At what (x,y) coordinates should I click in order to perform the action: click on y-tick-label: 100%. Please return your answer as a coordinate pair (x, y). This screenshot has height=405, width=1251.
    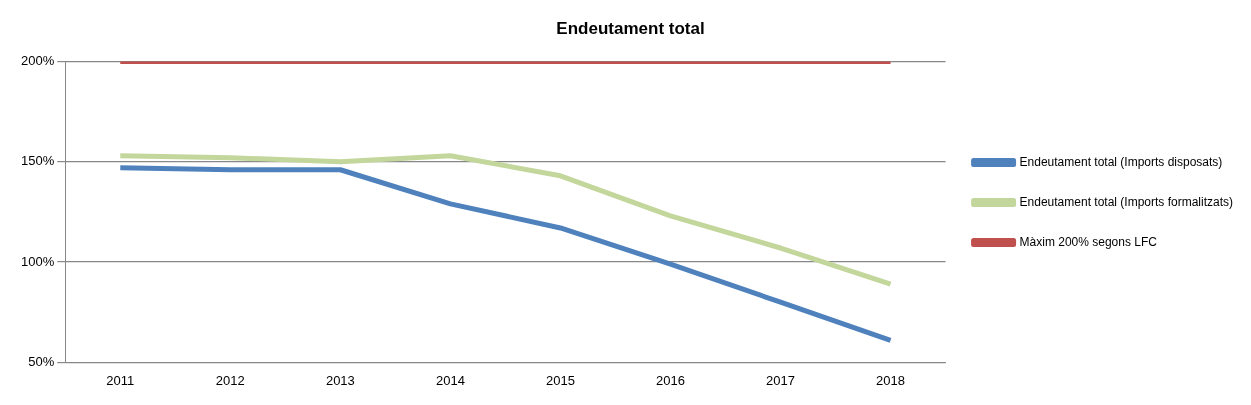
    Looking at the image, I should click on (38, 261).